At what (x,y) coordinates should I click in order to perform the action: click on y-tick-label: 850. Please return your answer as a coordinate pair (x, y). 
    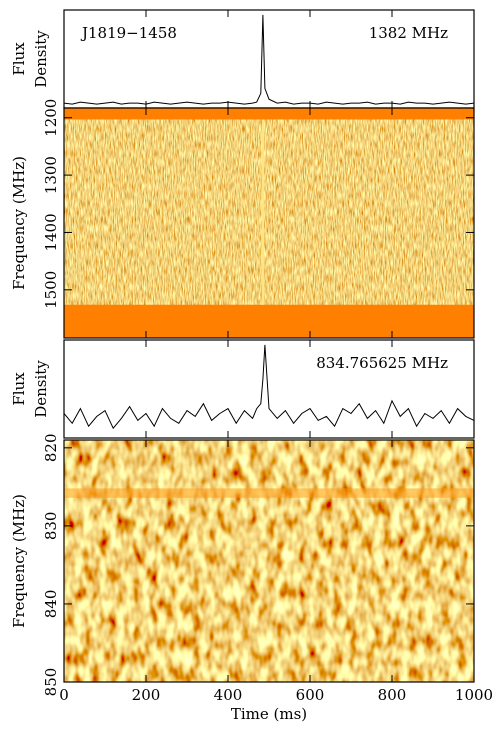
    Looking at the image, I should click on (51, 682).